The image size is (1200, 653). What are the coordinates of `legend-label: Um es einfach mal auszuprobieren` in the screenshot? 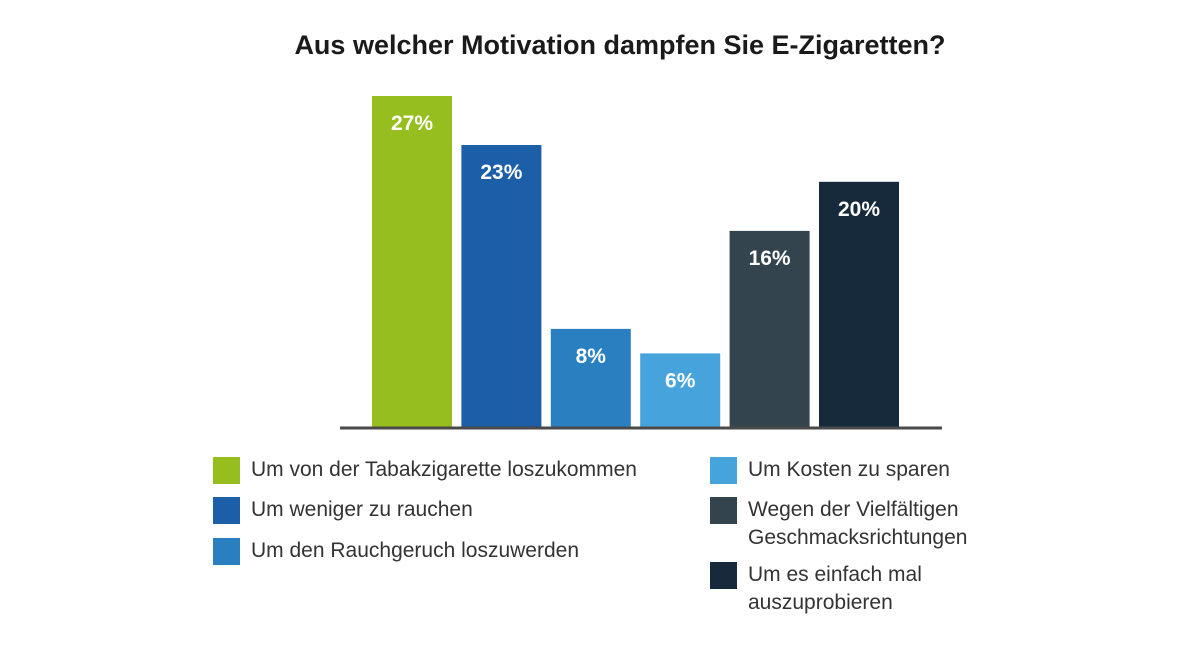 It's located at (835, 588).